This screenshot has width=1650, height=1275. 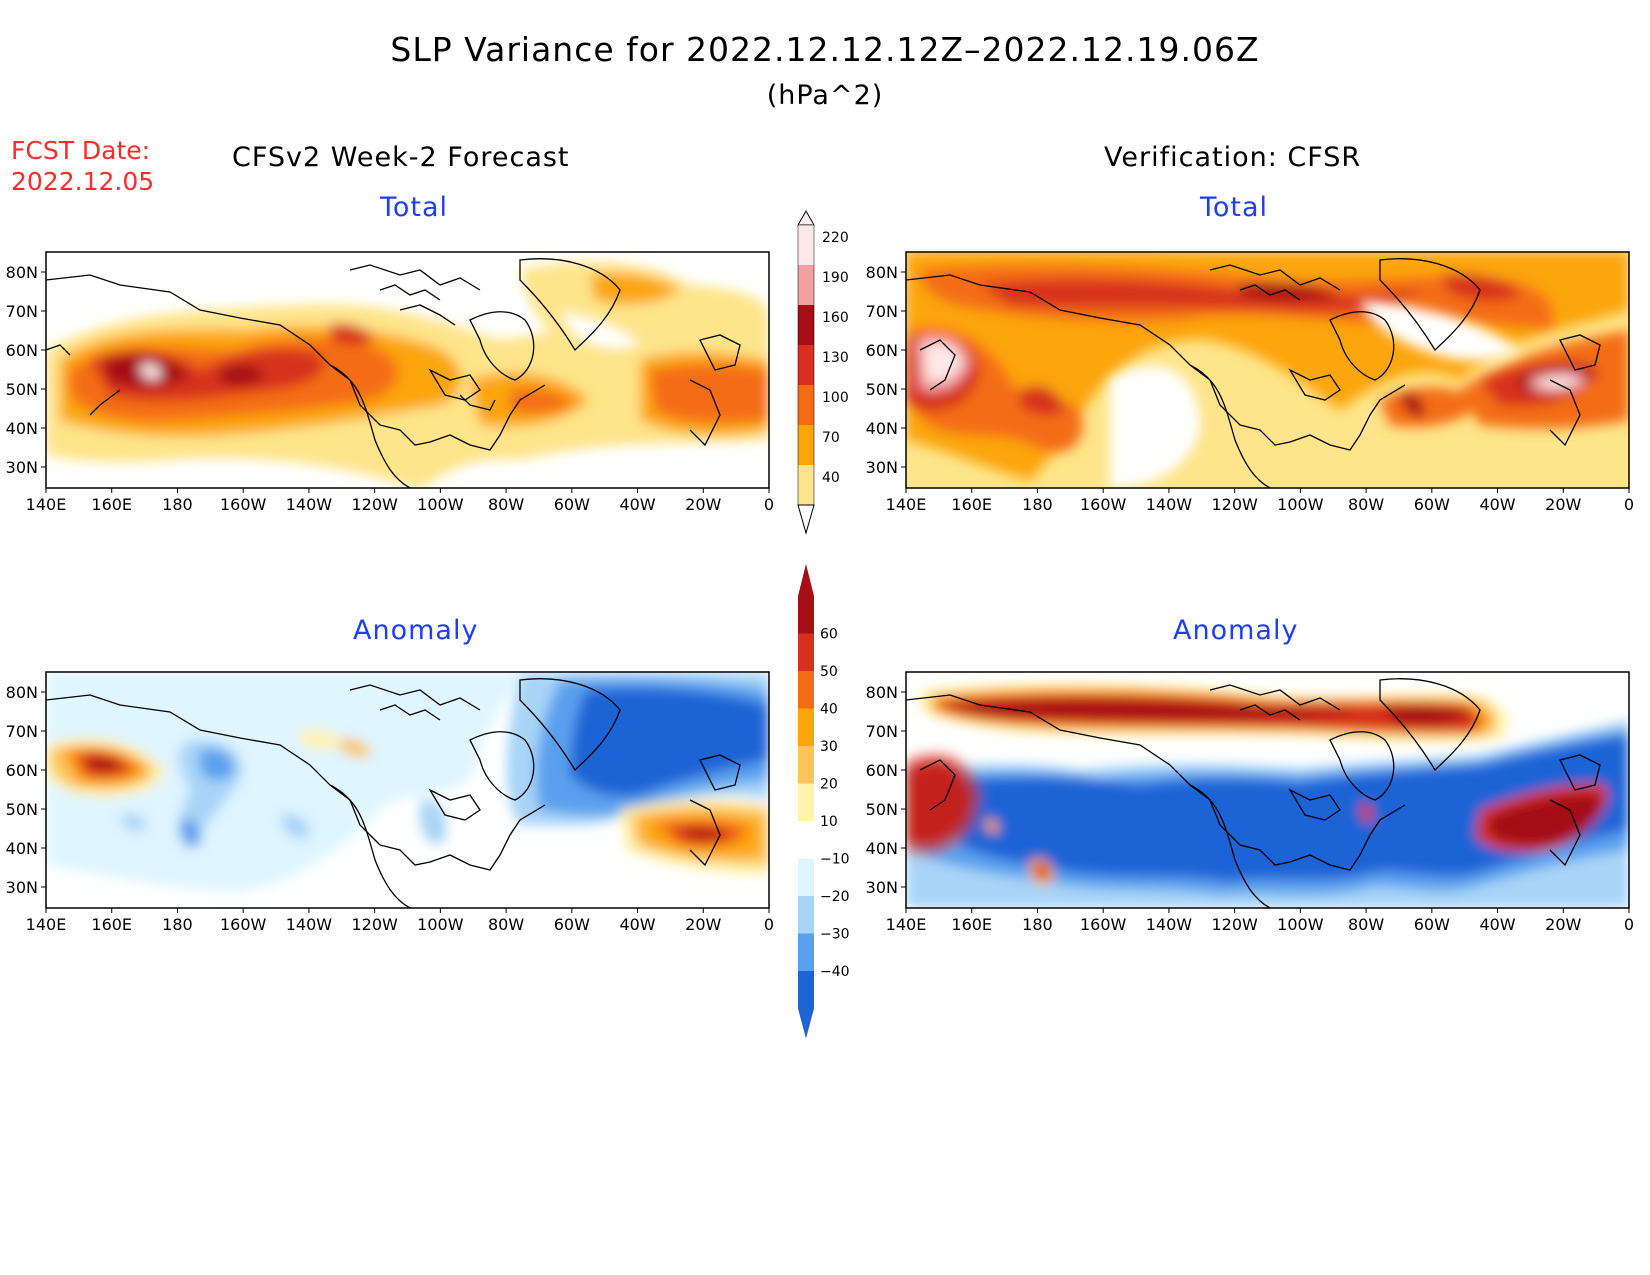 I want to click on colorbar-anomaly: 60 50 40 30 20 10 −10 −20 −30 −40, so click(x=824, y=801).